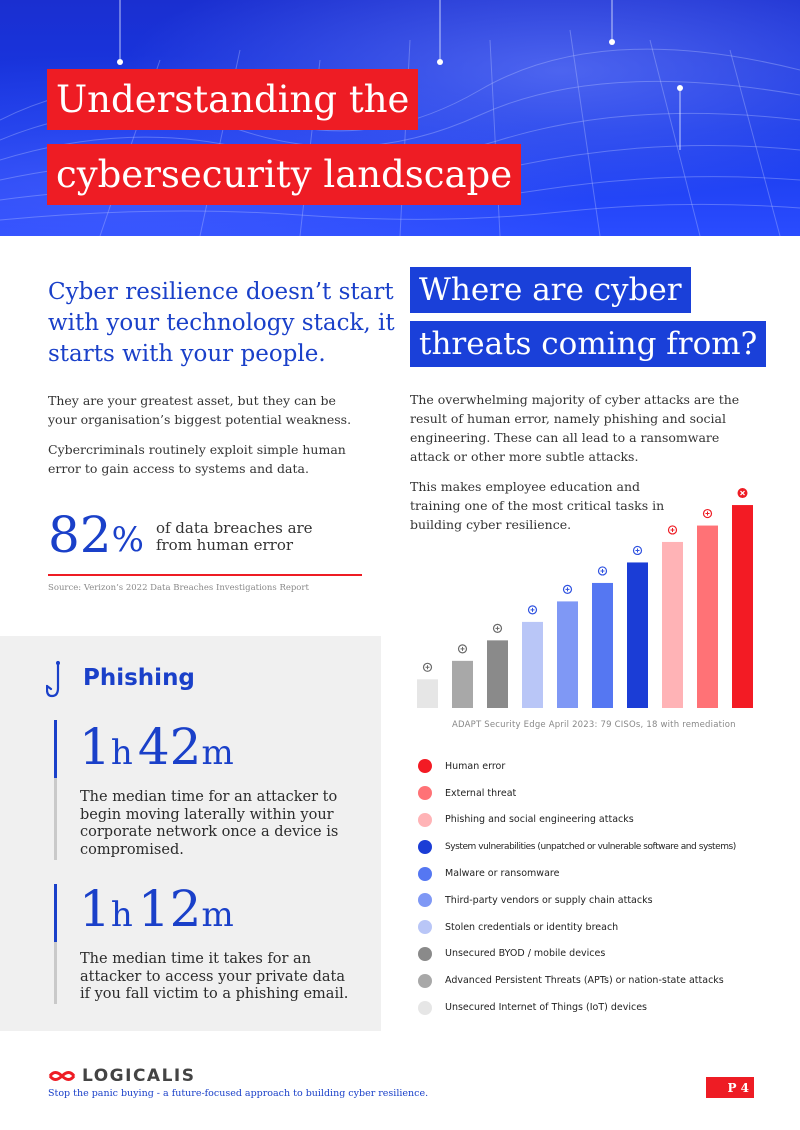  Describe the element at coordinates (585, 598) in the screenshot. I see `threat-sources-bar-chart` at that location.